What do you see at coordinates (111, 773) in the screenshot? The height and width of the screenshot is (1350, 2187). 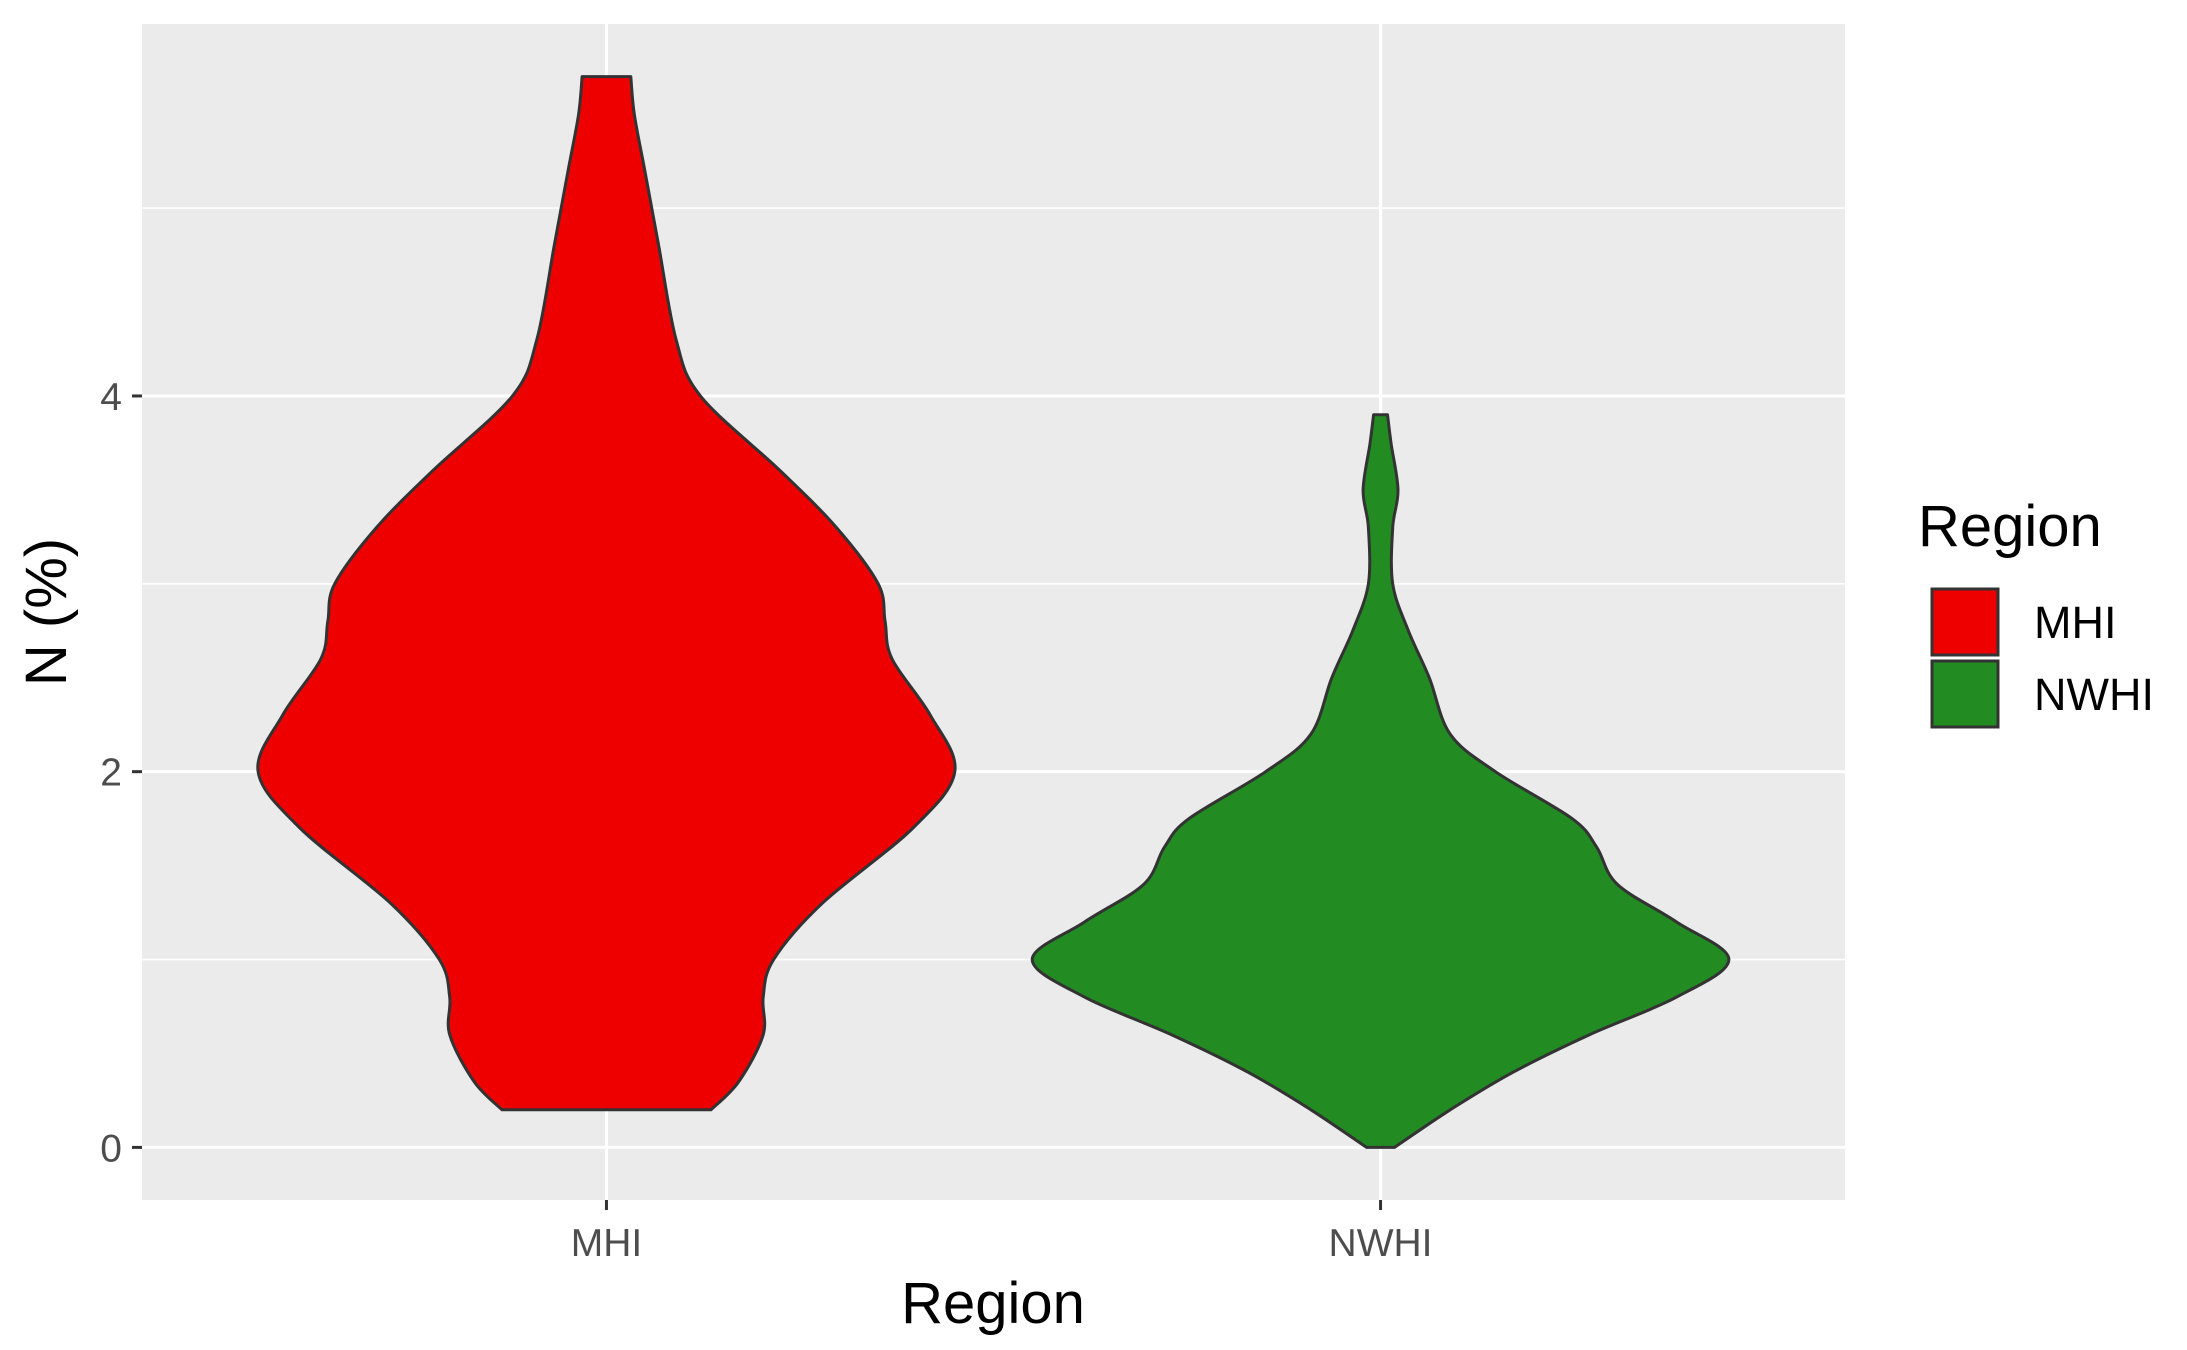 I see `y-tick-label: 2` at bounding box center [111, 773].